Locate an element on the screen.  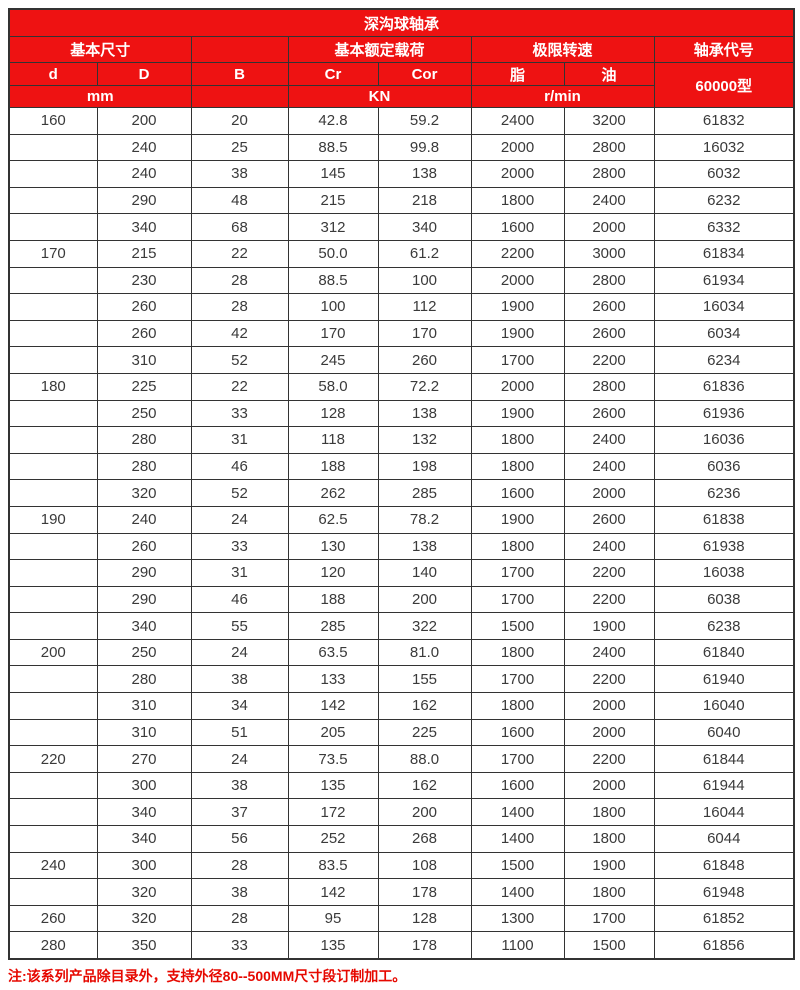
table-cell: 61852 is located at coordinates (724, 918).